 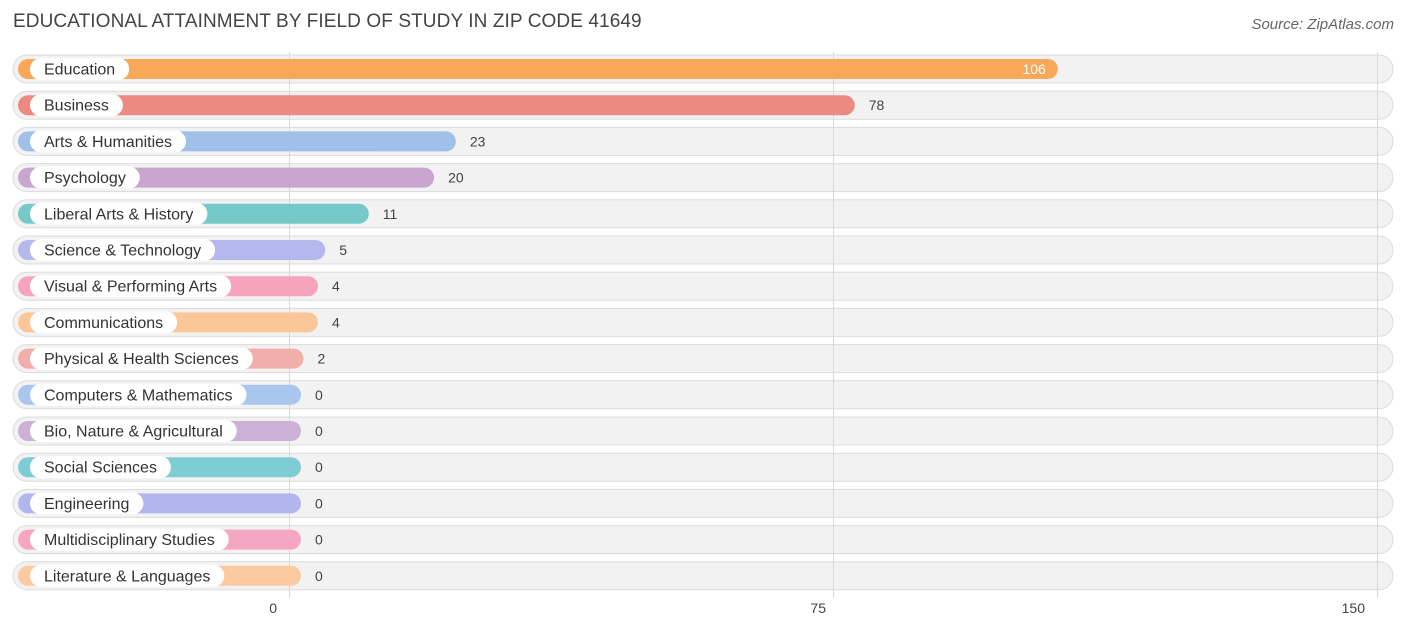 I want to click on bar-group: Engineering 0, so click(x=170, y=503).